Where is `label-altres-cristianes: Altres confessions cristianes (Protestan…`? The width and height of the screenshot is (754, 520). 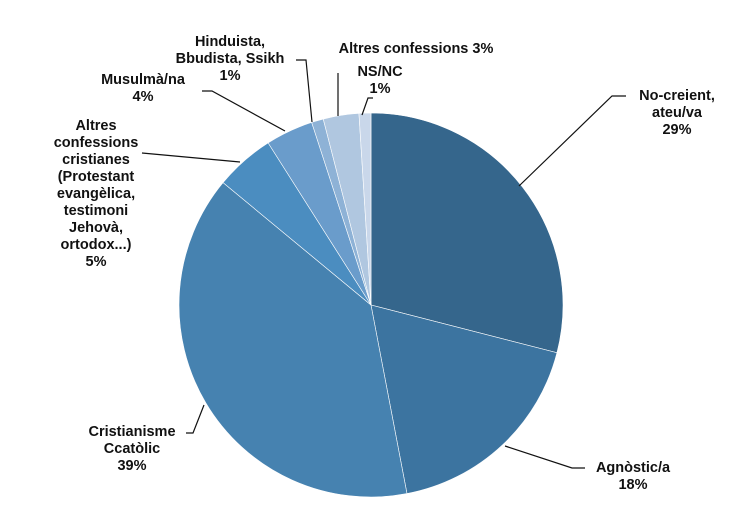
label-altres-cristianes: Altres confessions cristianes (Protestan… is located at coordinates (96, 194).